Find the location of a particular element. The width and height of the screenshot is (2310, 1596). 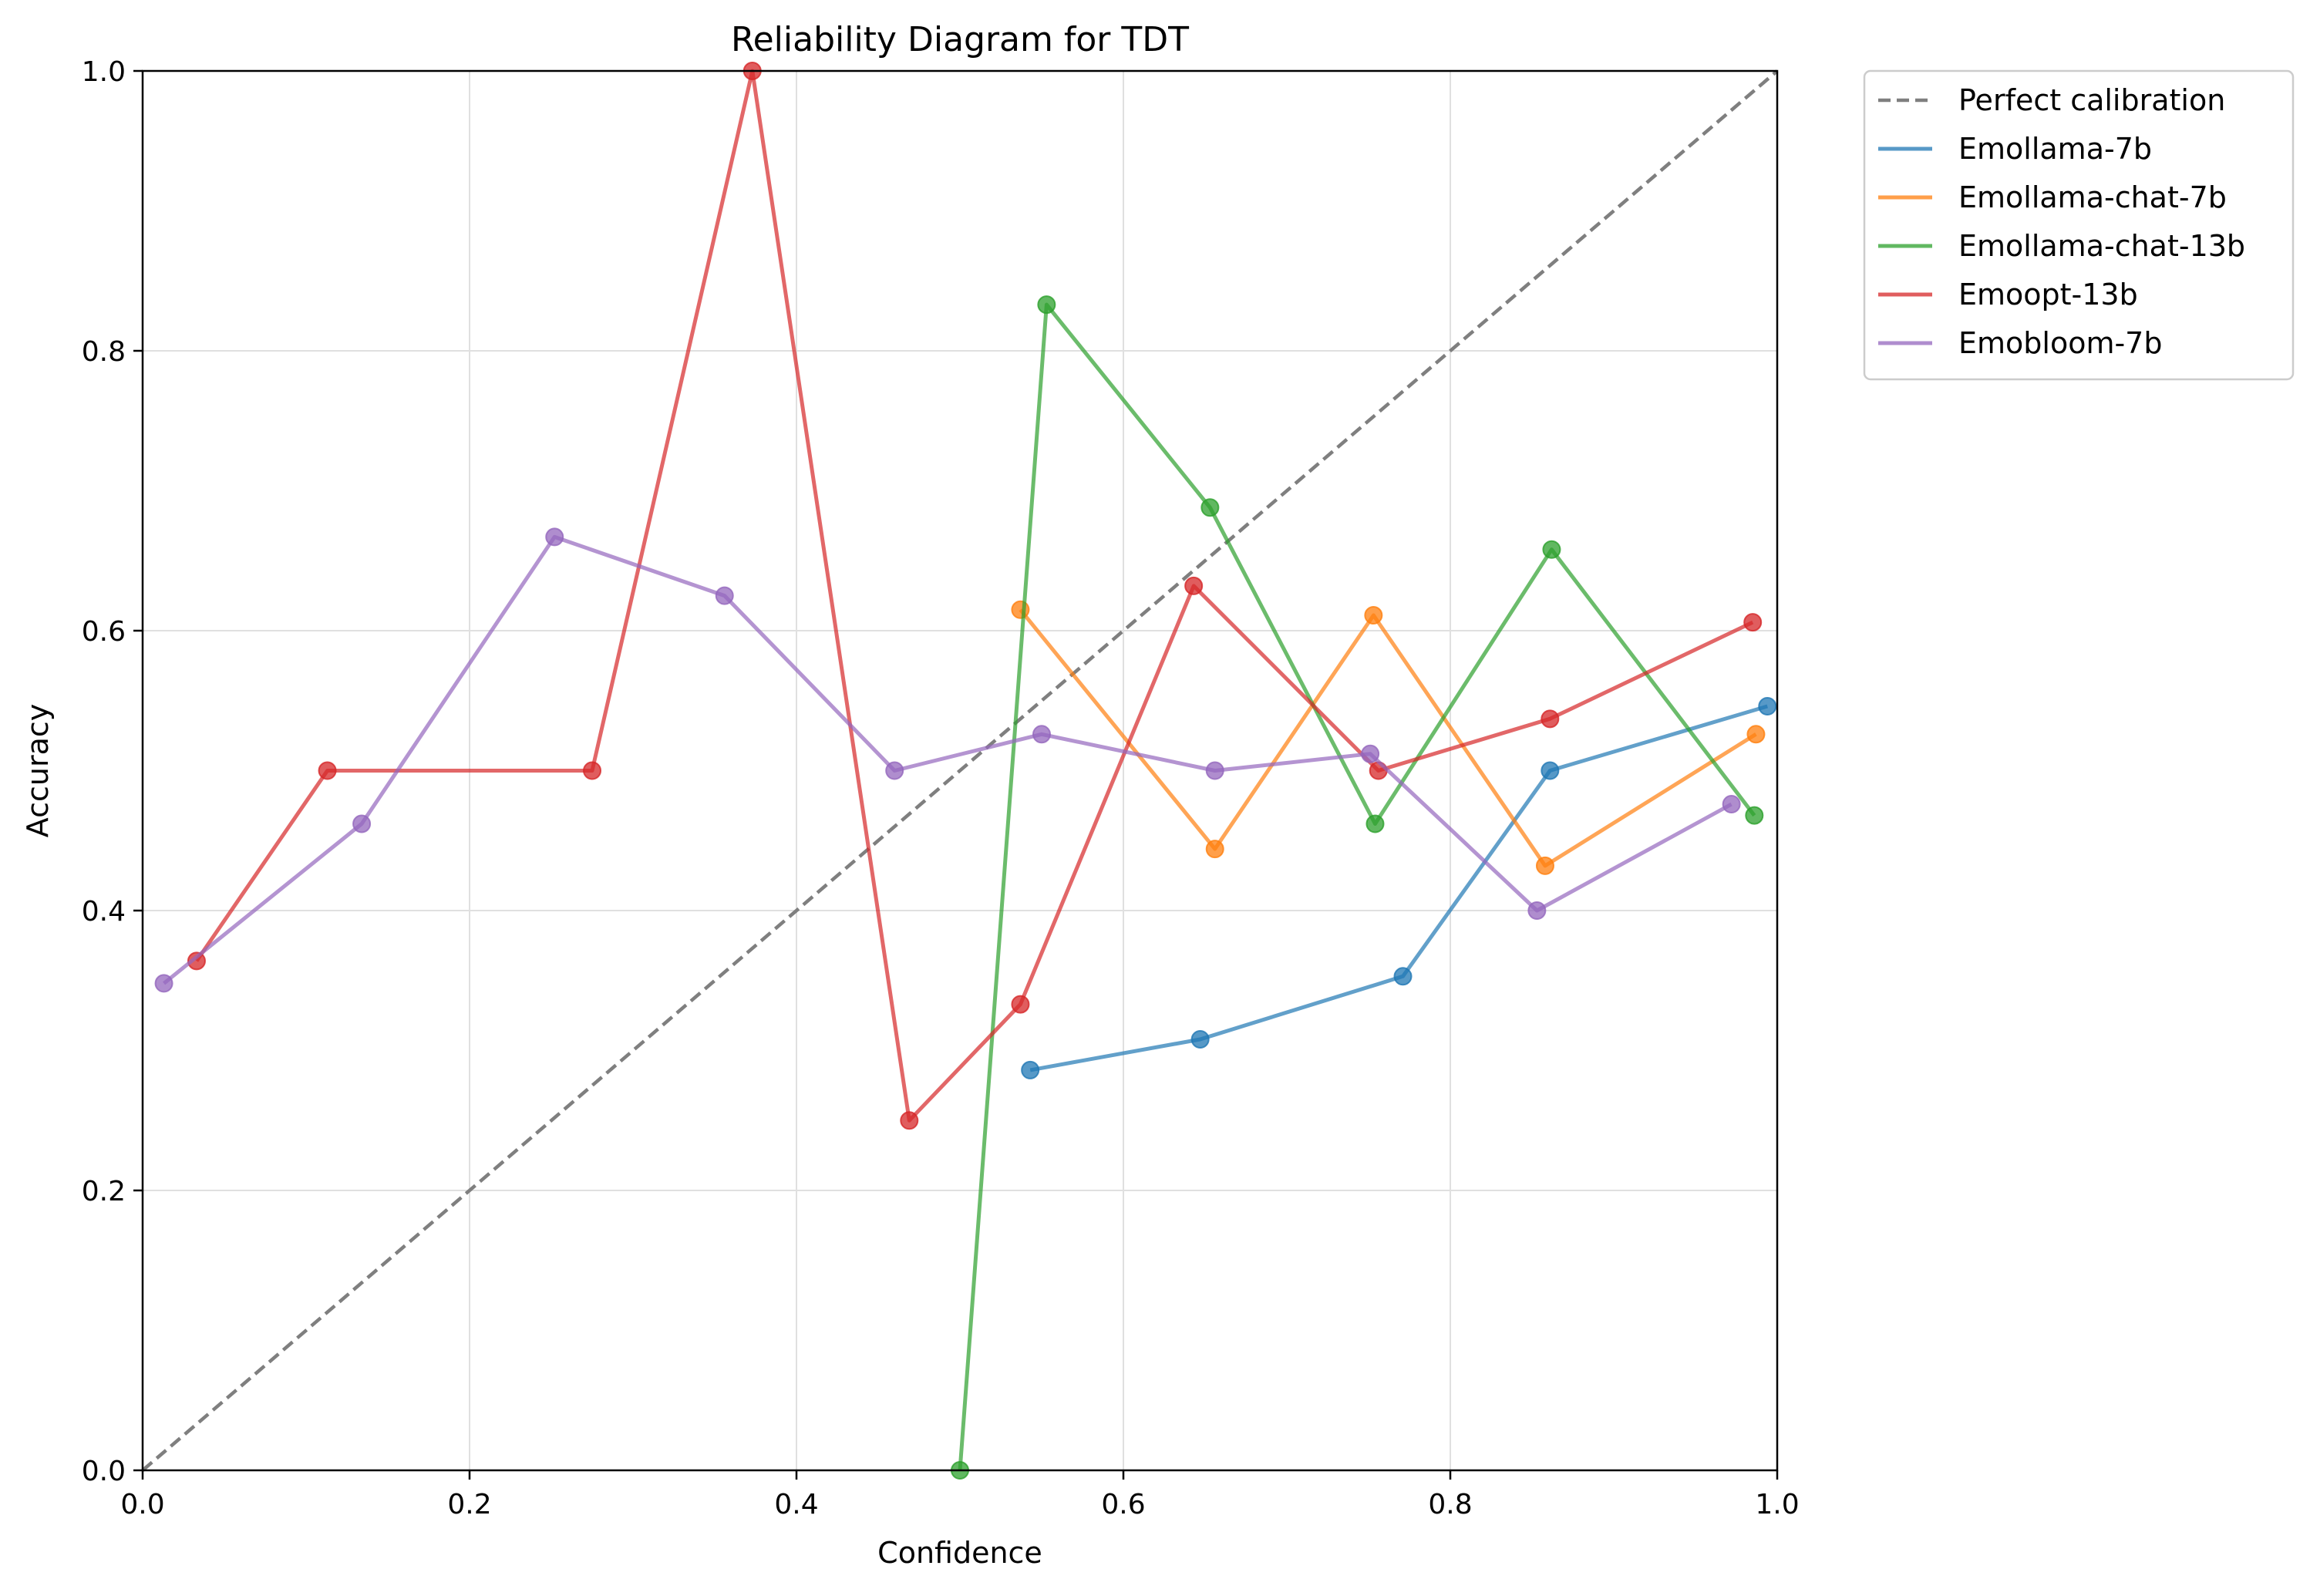

x-tick-label: 0.6 is located at coordinates (1123, 1504).